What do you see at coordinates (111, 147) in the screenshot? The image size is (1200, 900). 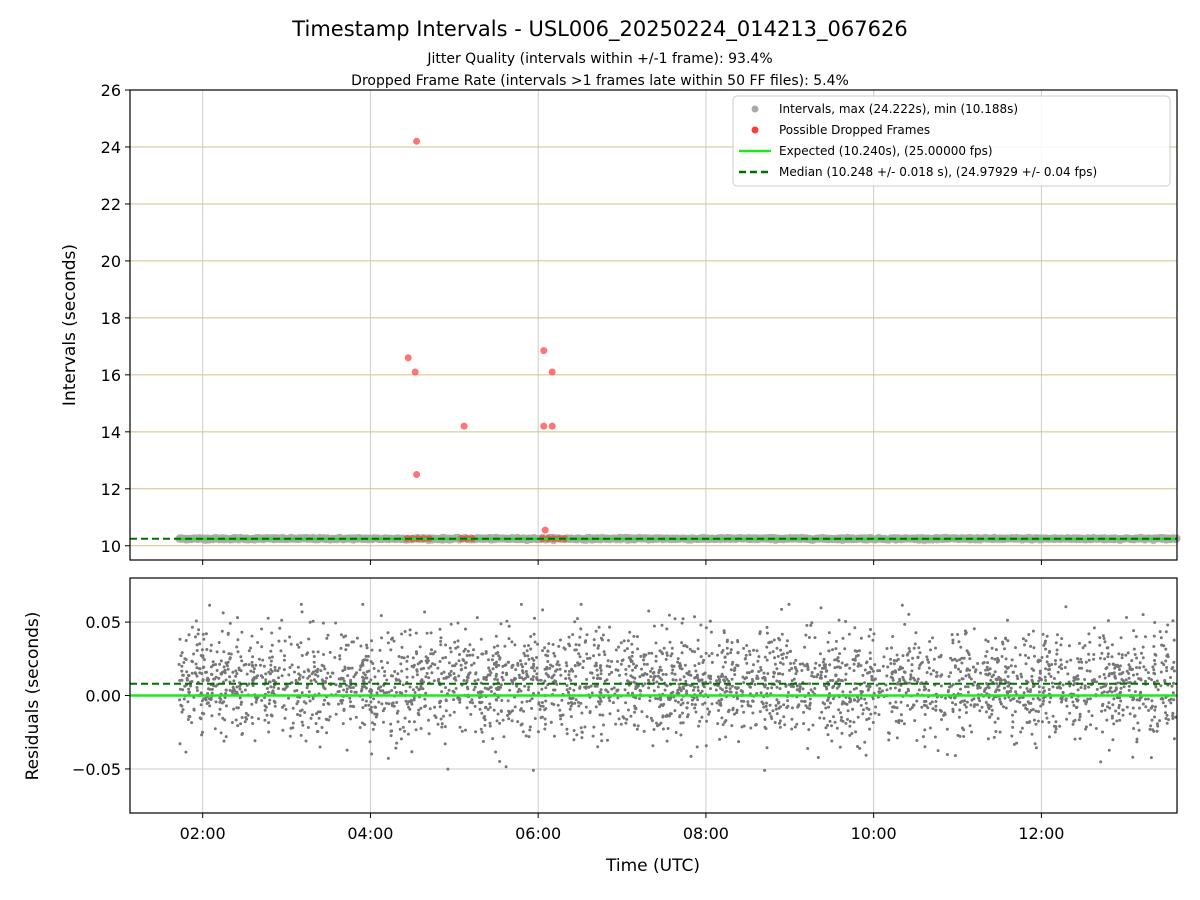 I see `top-y-tick-label: 24` at bounding box center [111, 147].